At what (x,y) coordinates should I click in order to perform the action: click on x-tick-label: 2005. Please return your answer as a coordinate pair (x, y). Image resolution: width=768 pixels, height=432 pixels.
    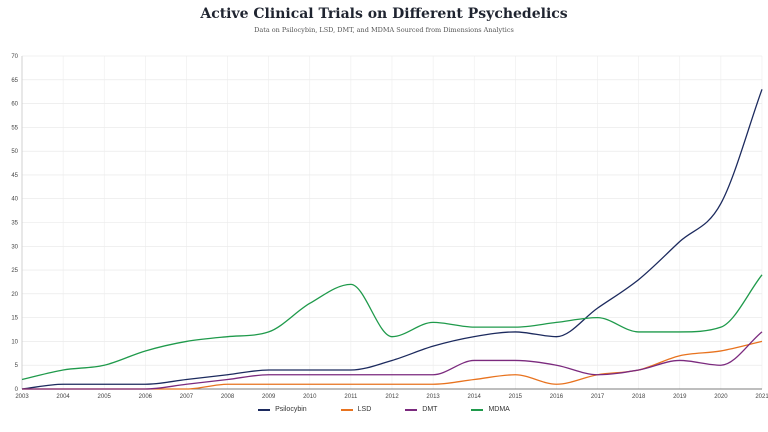
    Looking at the image, I should click on (105, 397).